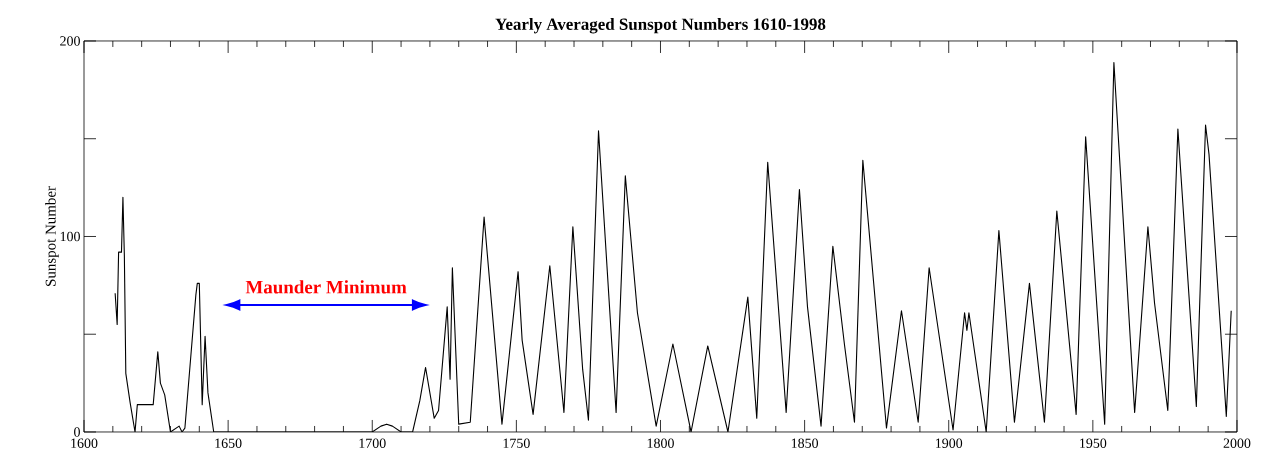 The image size is (1266, 466). Describe the element at coordinates (949, 443) in the screenshot. I see `x-tick-label: 1900` at that location.